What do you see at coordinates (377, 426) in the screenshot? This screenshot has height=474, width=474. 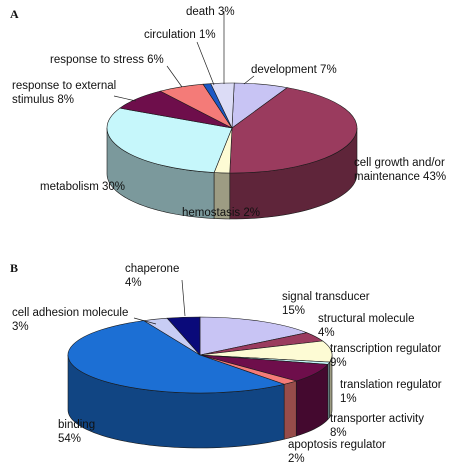 I see `pie-b-label-transporter-activity-8: transporter activity 8%` at bounding box center [377, 426].